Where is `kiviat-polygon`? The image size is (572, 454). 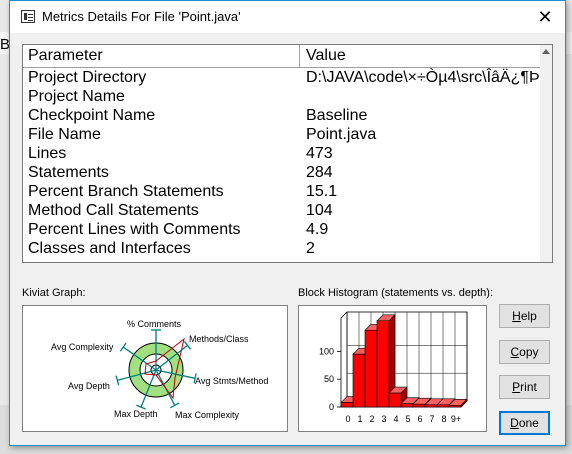 kiviat-polygon is located at coordinates (164, 368).